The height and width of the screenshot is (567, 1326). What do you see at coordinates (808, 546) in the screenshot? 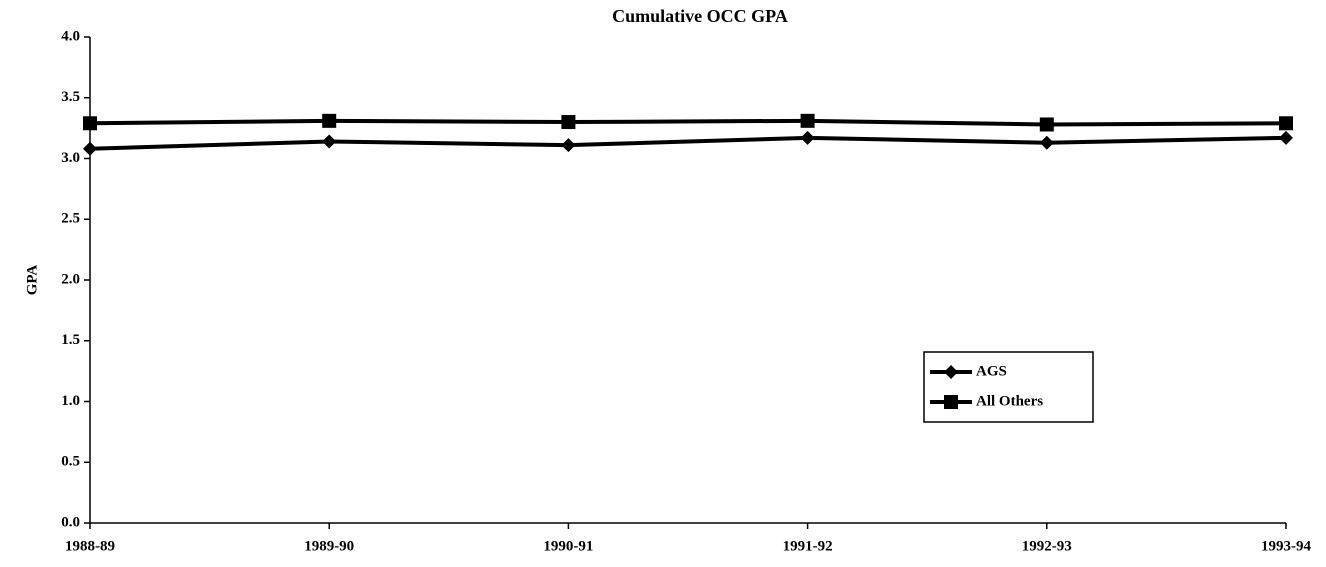
I see `x-tick-label: 1991-92` at bounding box center [808, 546].